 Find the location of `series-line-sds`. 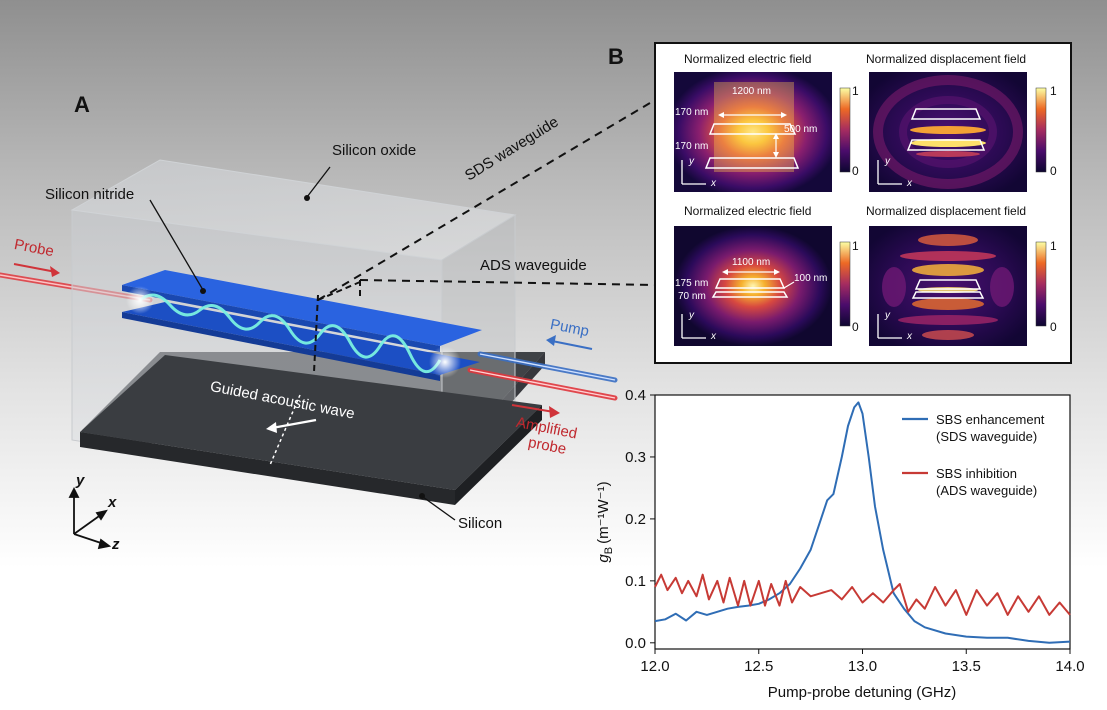

series-line-sds is located at coordinates (862, 522).